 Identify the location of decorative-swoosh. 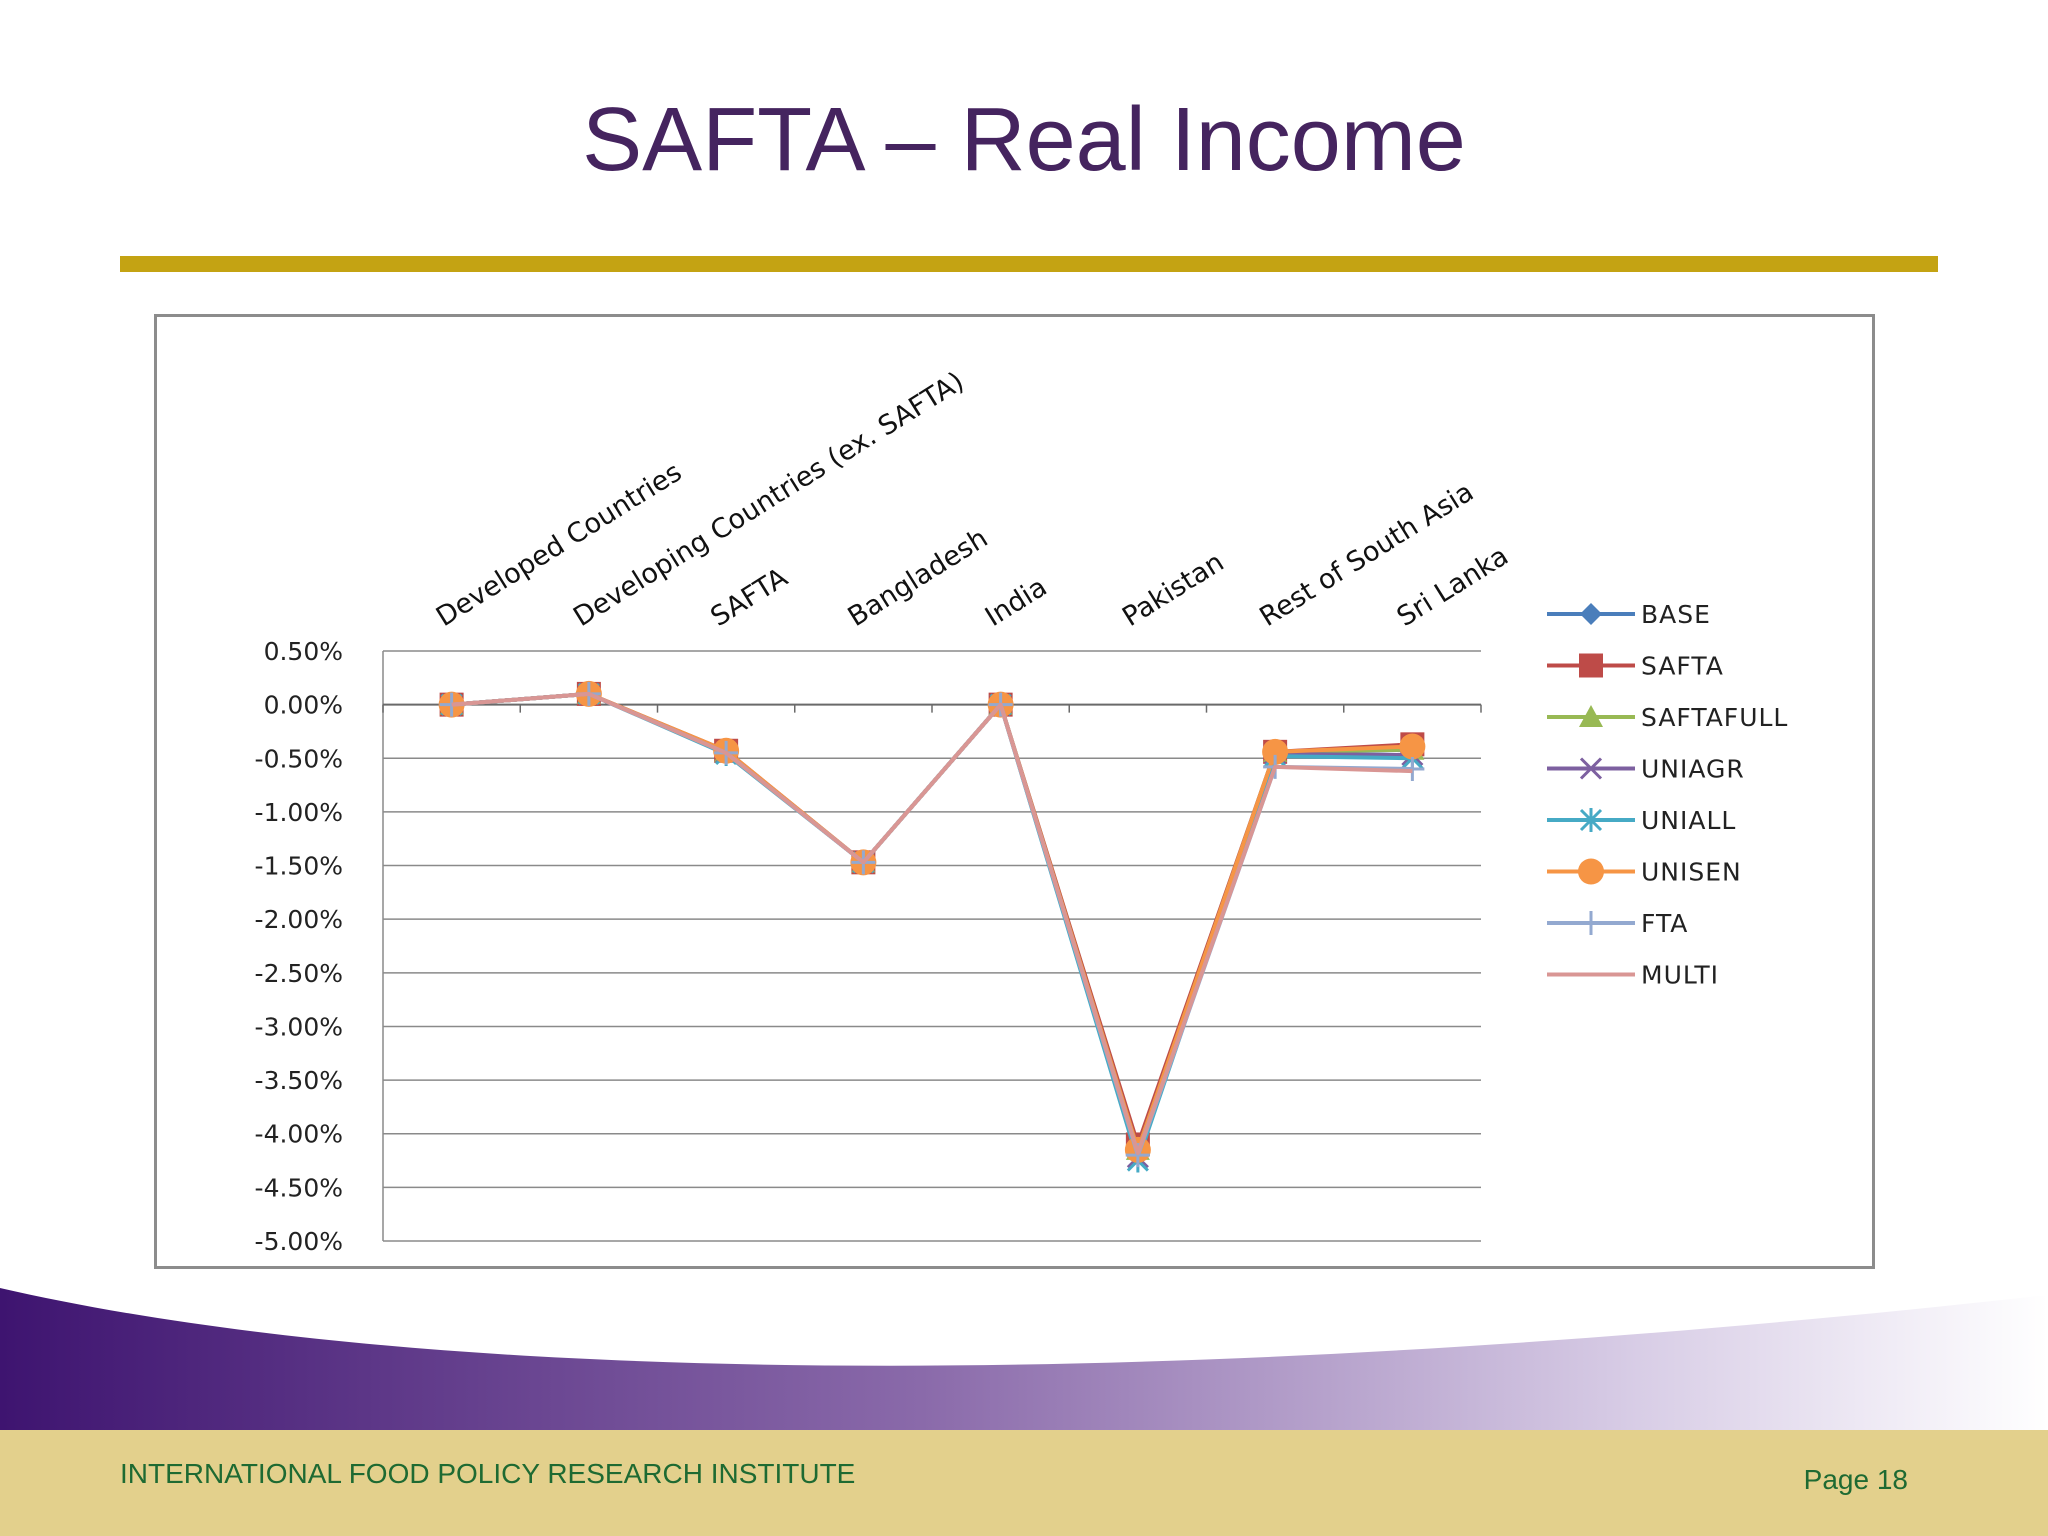
(1024, 1360).